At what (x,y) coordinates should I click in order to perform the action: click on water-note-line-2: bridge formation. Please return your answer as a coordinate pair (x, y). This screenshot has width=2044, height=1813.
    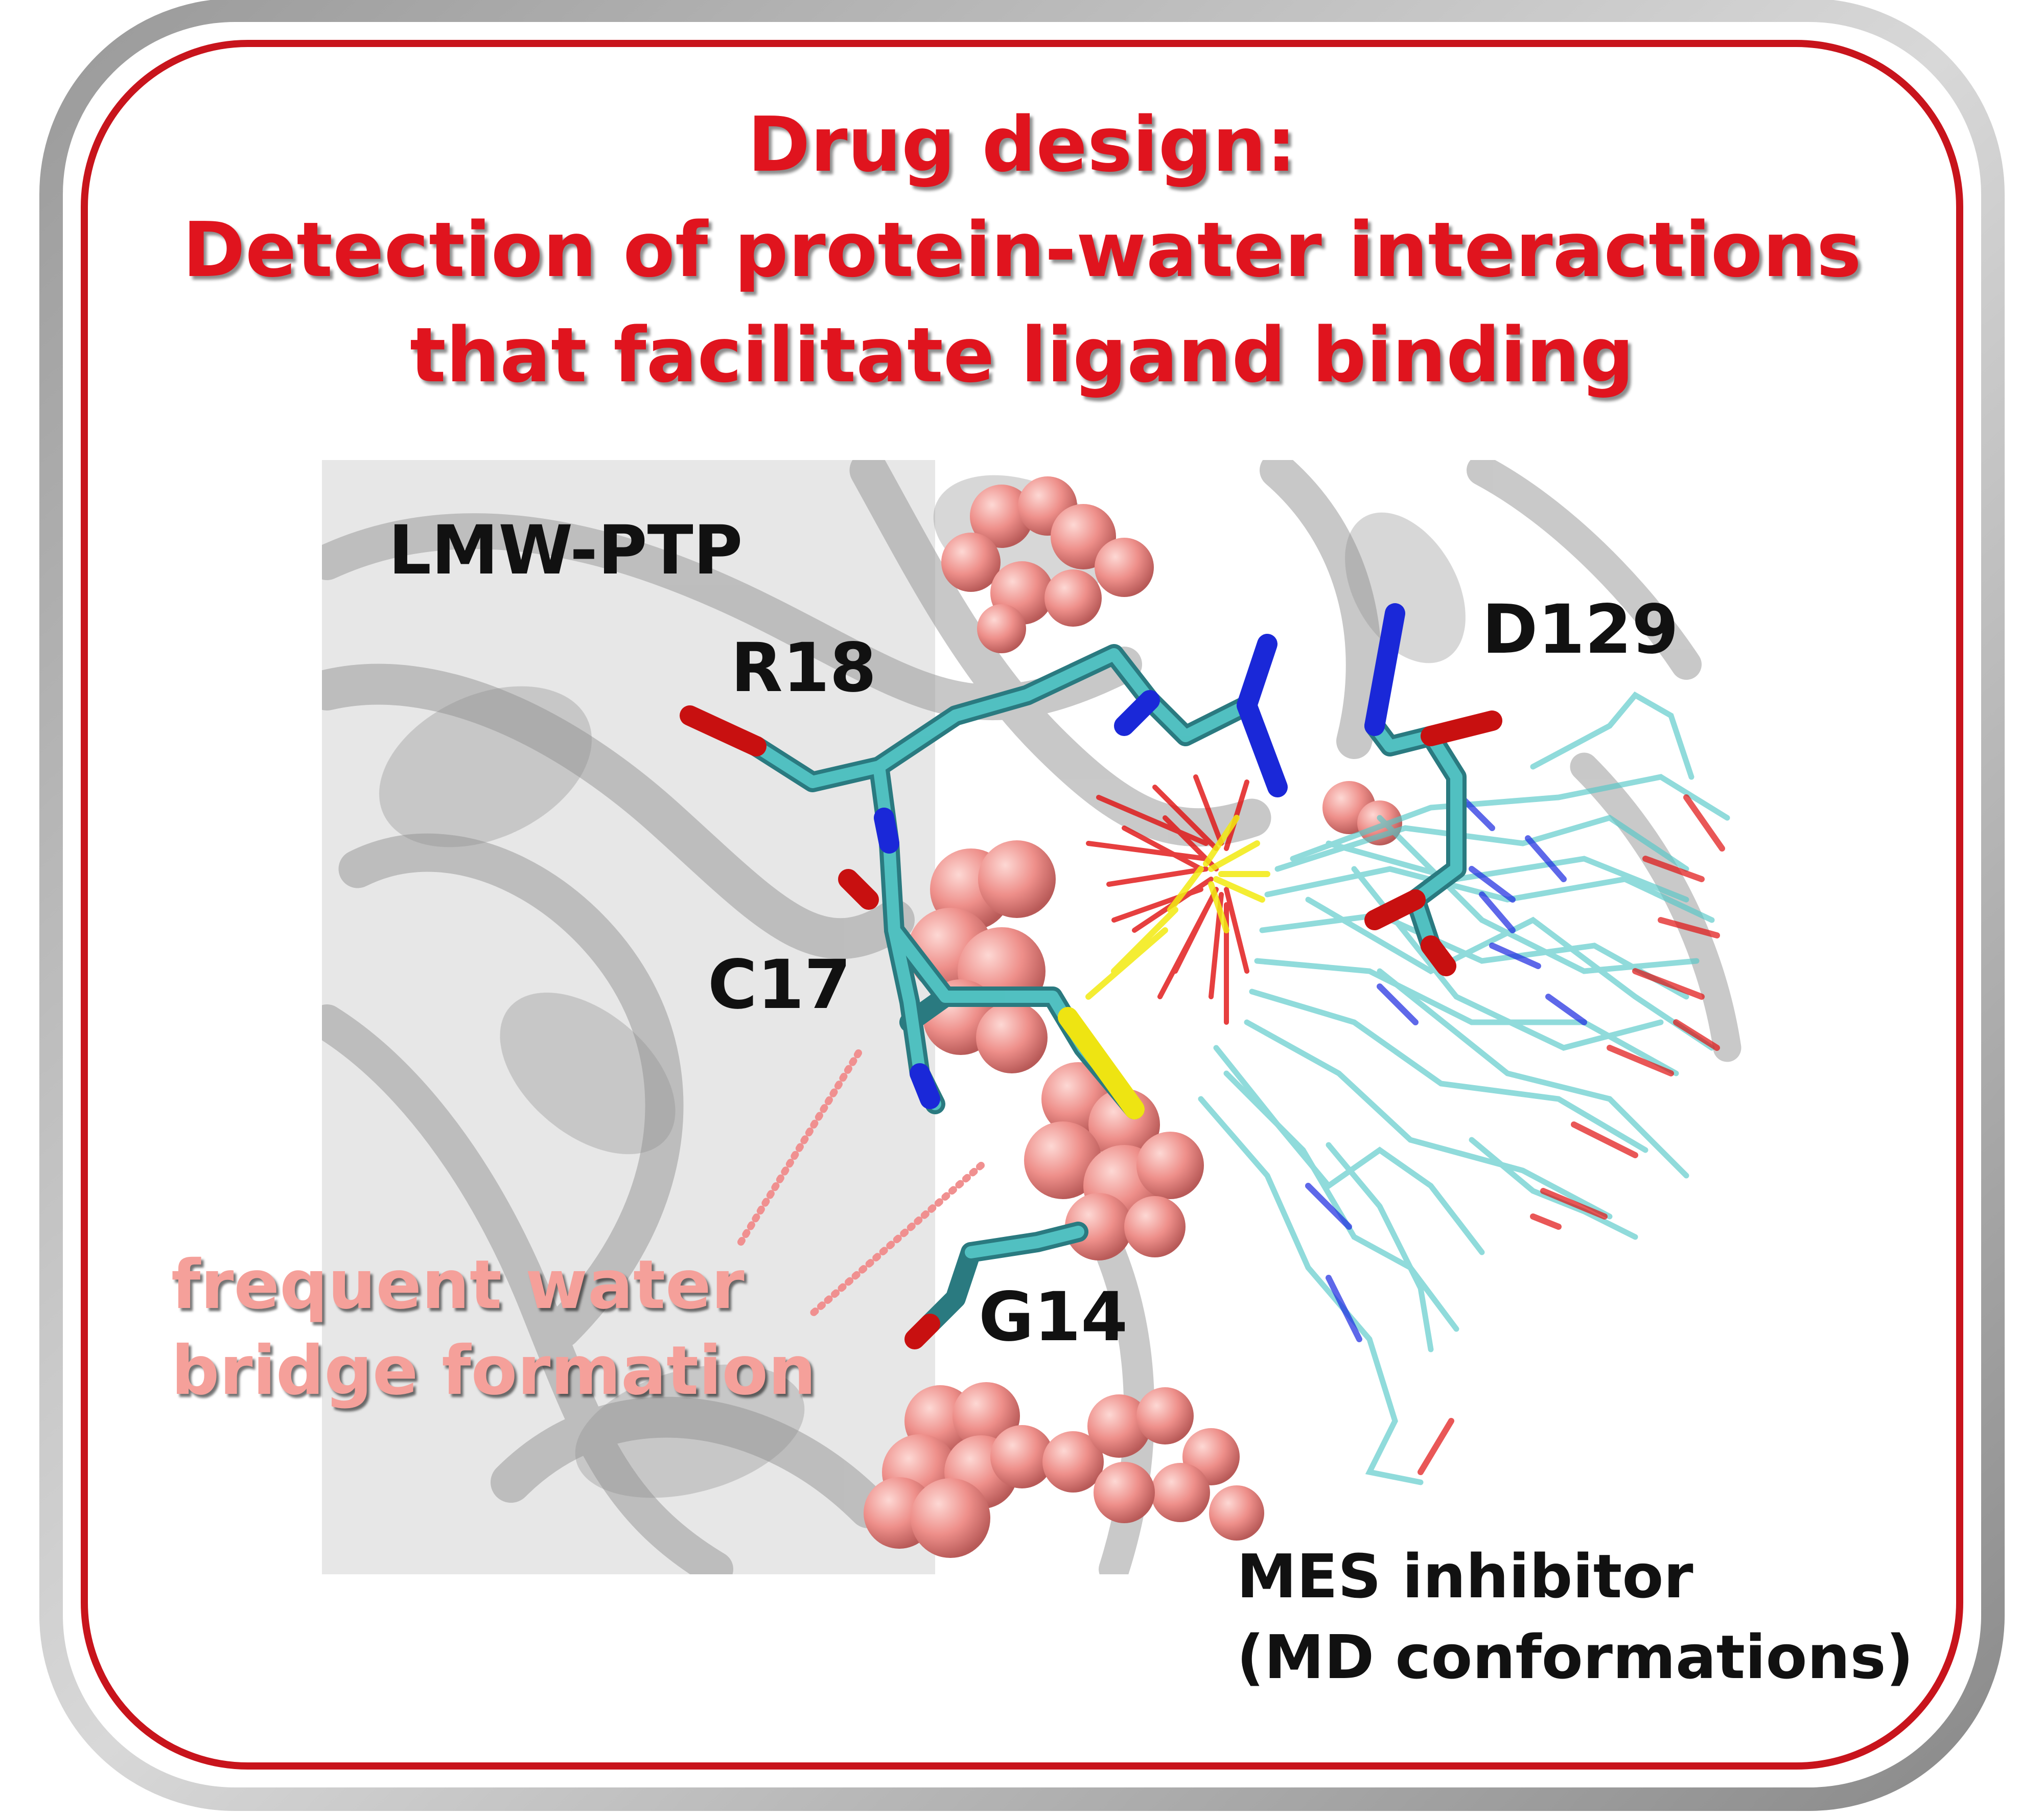
    Looking at the image, I should click on (494, 1371).